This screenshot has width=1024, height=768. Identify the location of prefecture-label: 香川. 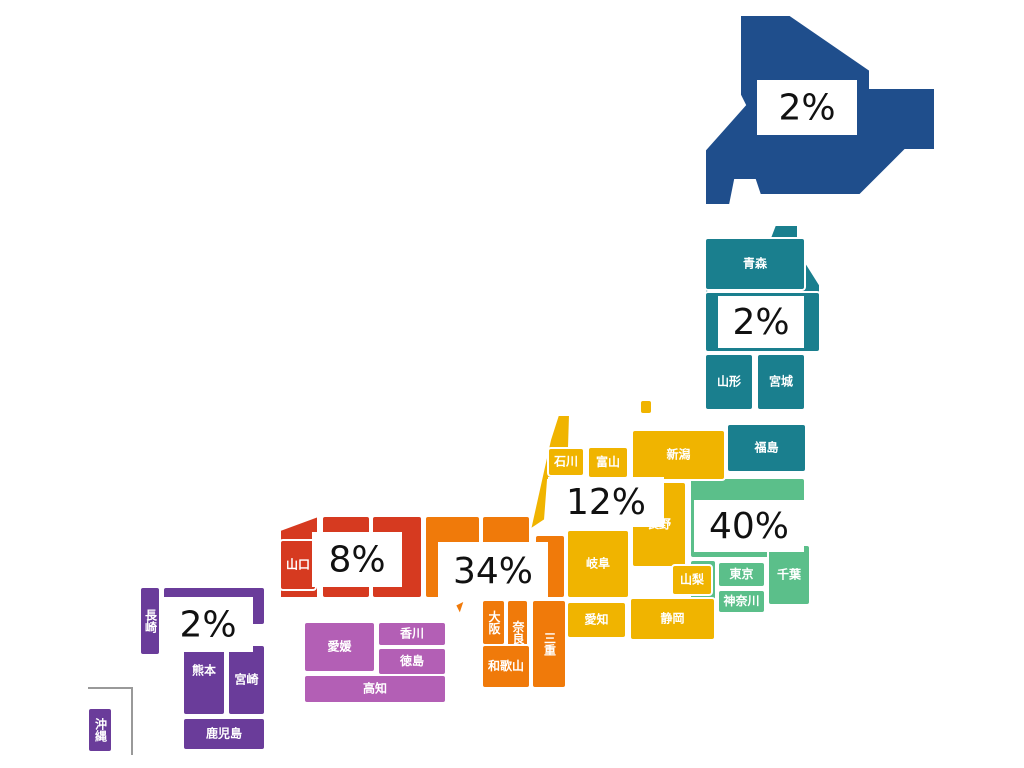
(411, 633).